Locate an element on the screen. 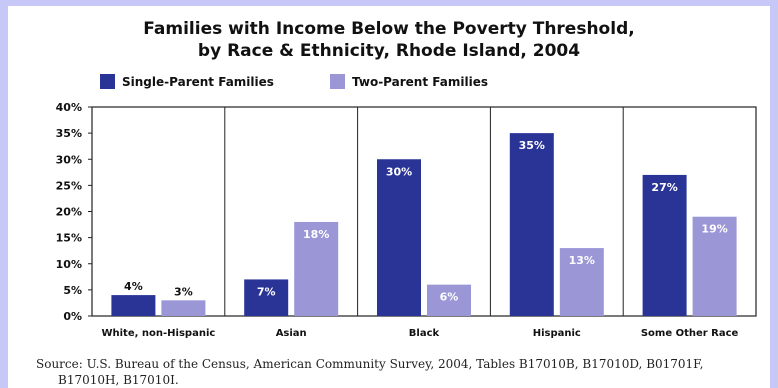  legend-swatch-two-parent is located at coordinates (337, 81).